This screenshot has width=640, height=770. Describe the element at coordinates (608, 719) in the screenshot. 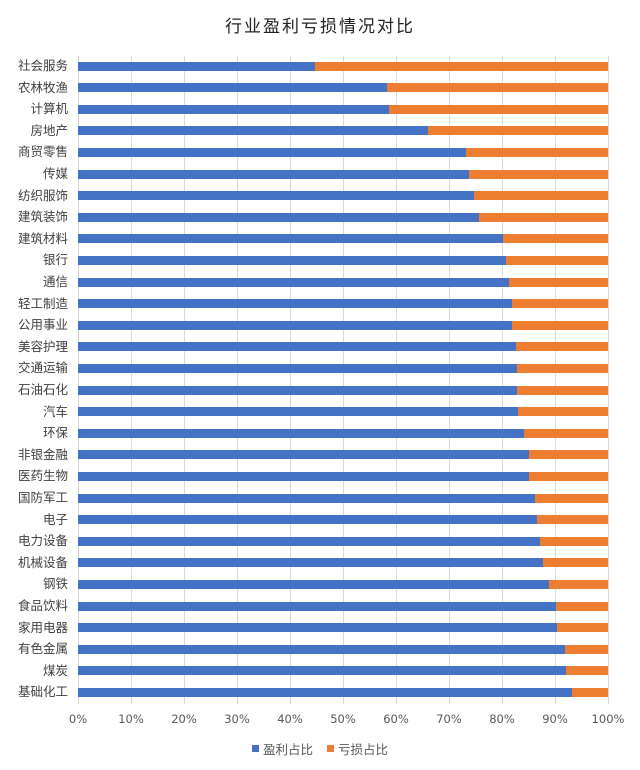

I see `x-tick-label: 100%` at that location.